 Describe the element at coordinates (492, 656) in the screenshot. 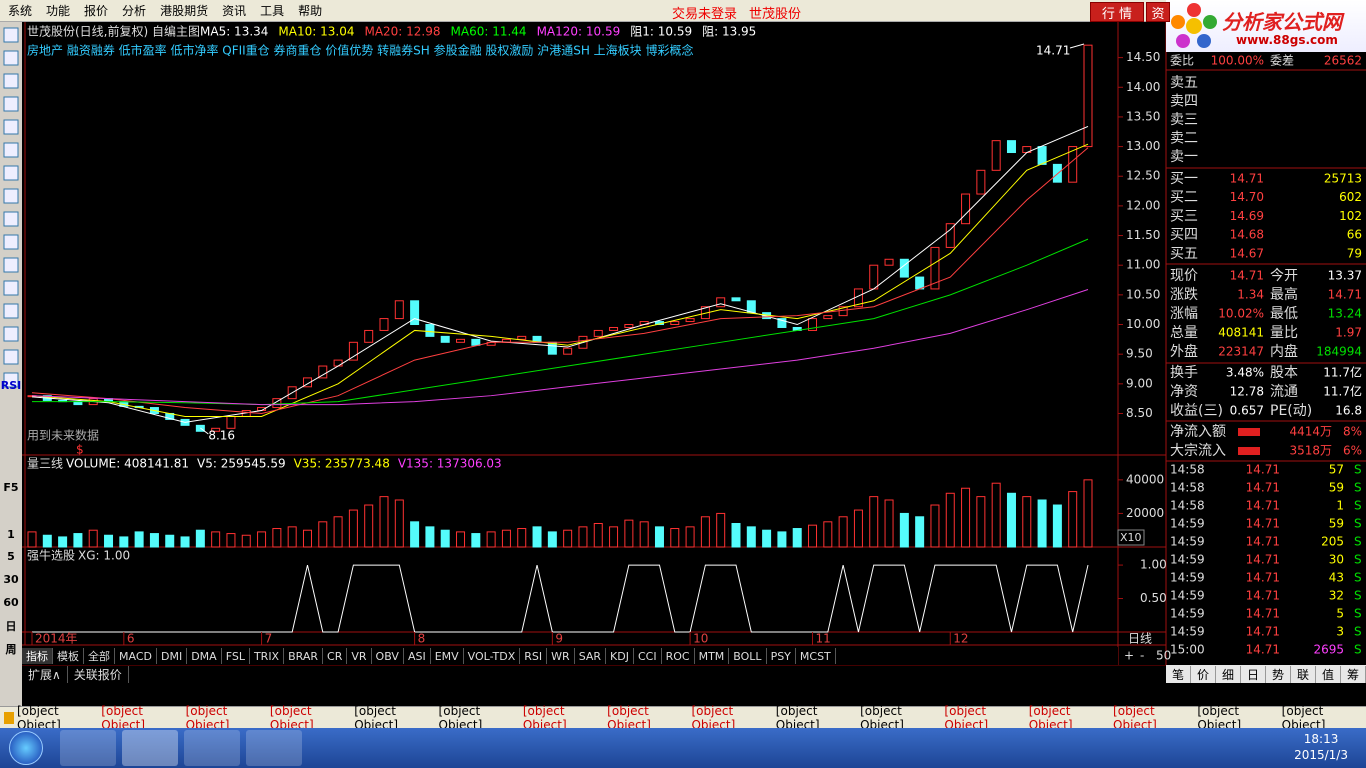

I see `indicator-tab: VOL-TDX` at that location.